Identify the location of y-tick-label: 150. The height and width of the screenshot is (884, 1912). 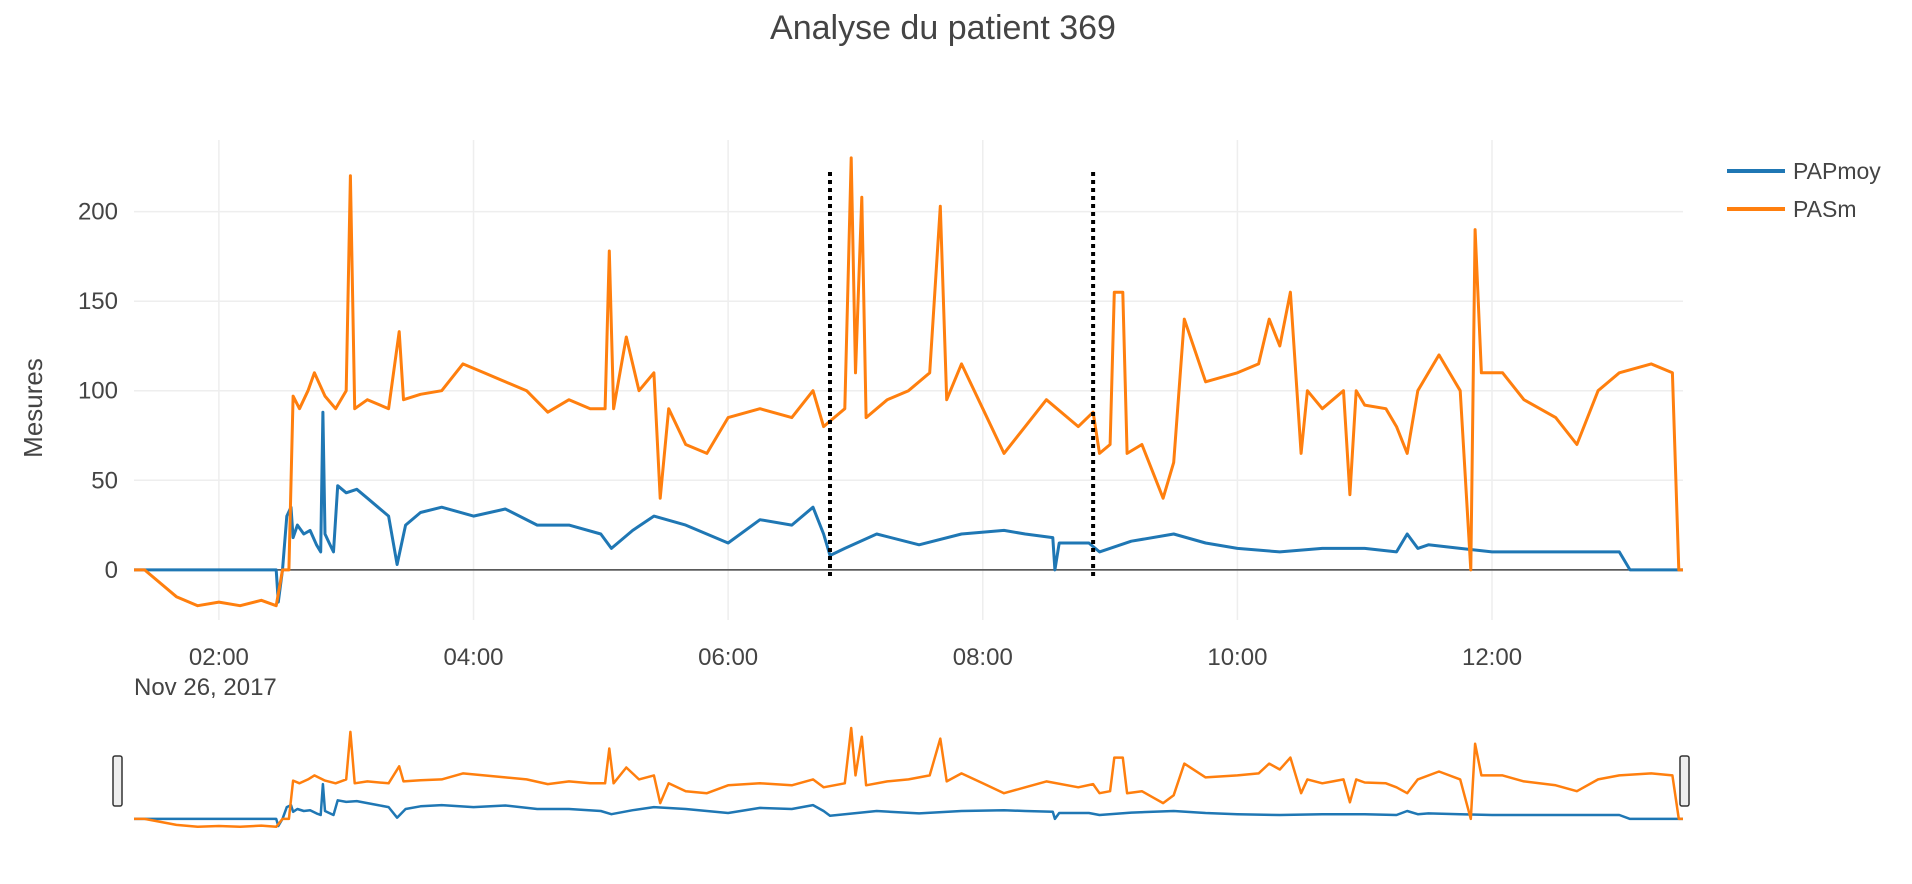
(98, 301).